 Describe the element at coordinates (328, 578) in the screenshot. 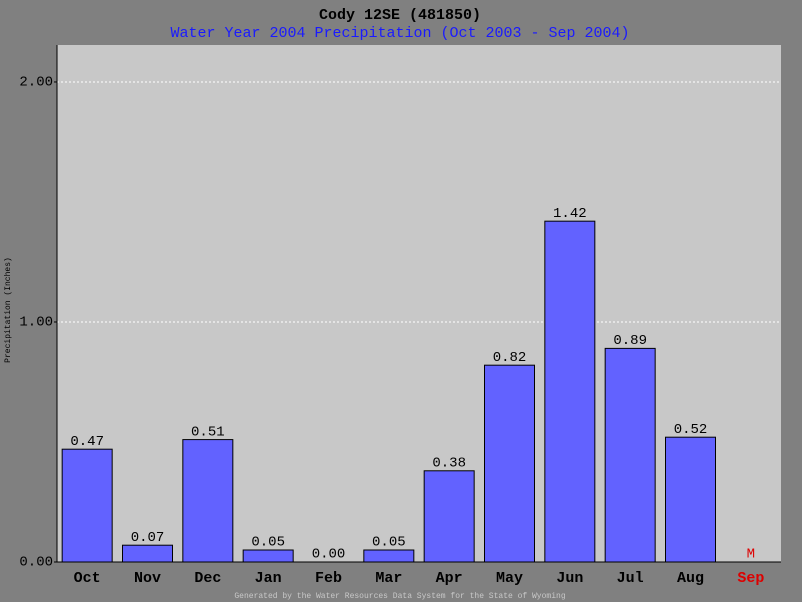

I see `x-tick-label: Feb` at that location.